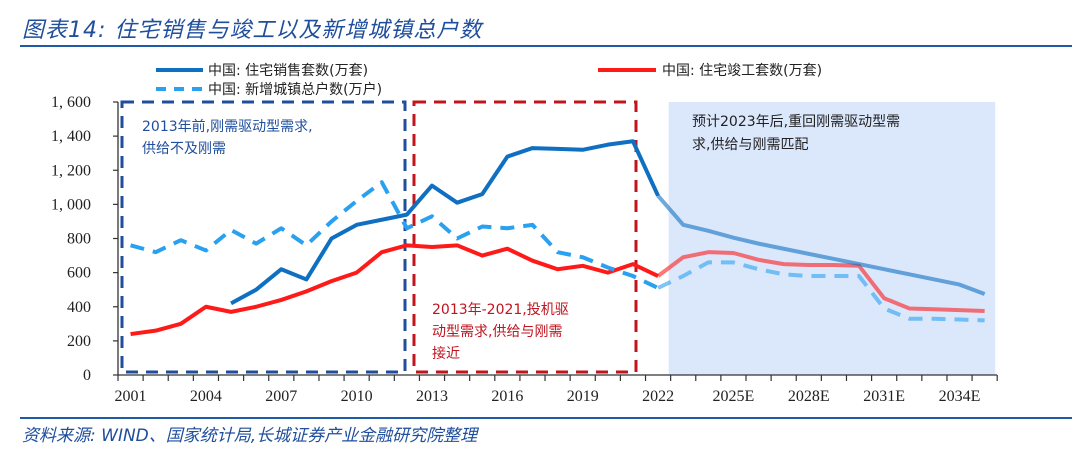 The width and height of the screenshot is (1080, 460). Describe the element at coordinates (446, 353) in the screenshot. I see `annotation-box2-line3: 接近` at that location.